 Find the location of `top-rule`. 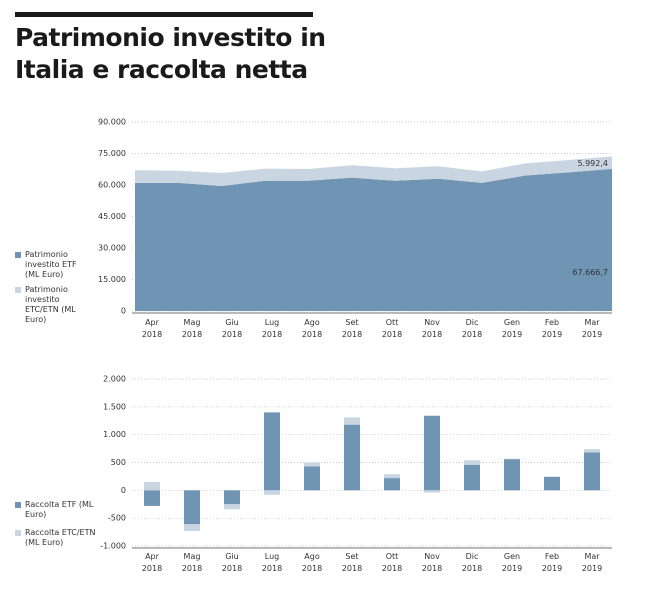

top-rule is located at coordinates (164, 14).